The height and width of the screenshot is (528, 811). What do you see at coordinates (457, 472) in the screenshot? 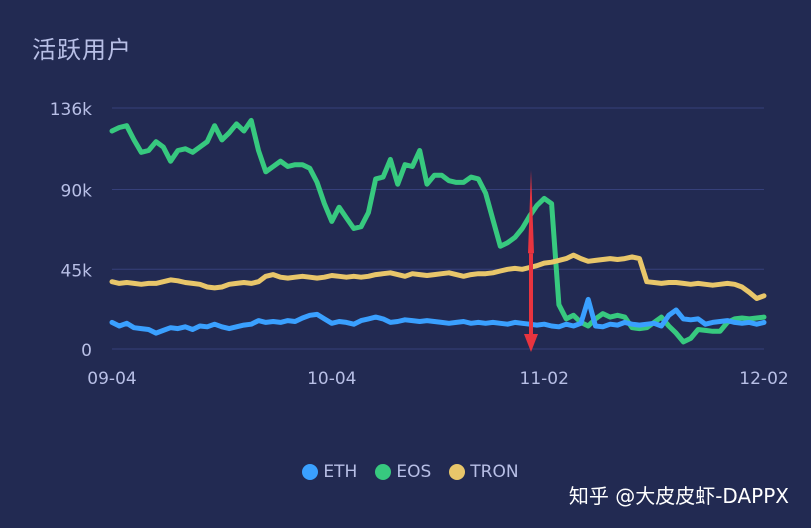
I see `legend-dot-tron` at bounding box center [457, 472].